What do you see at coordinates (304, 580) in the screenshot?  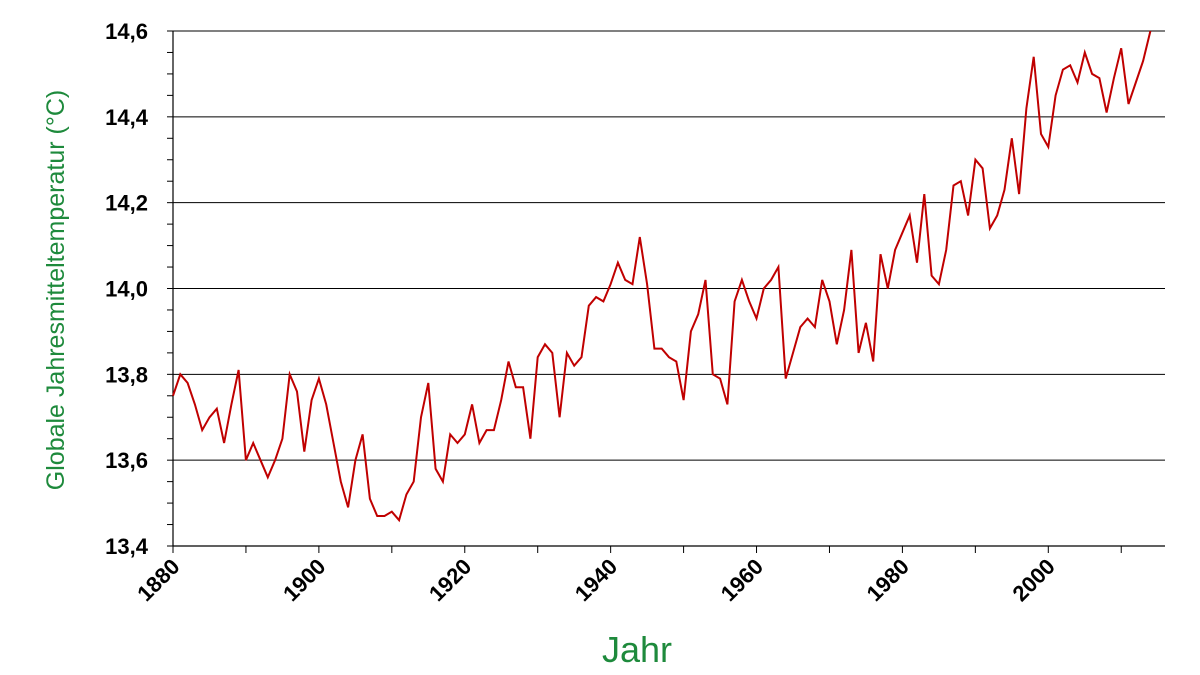 I see `x-tick-label: 1900` at bounding box center [304, 580].